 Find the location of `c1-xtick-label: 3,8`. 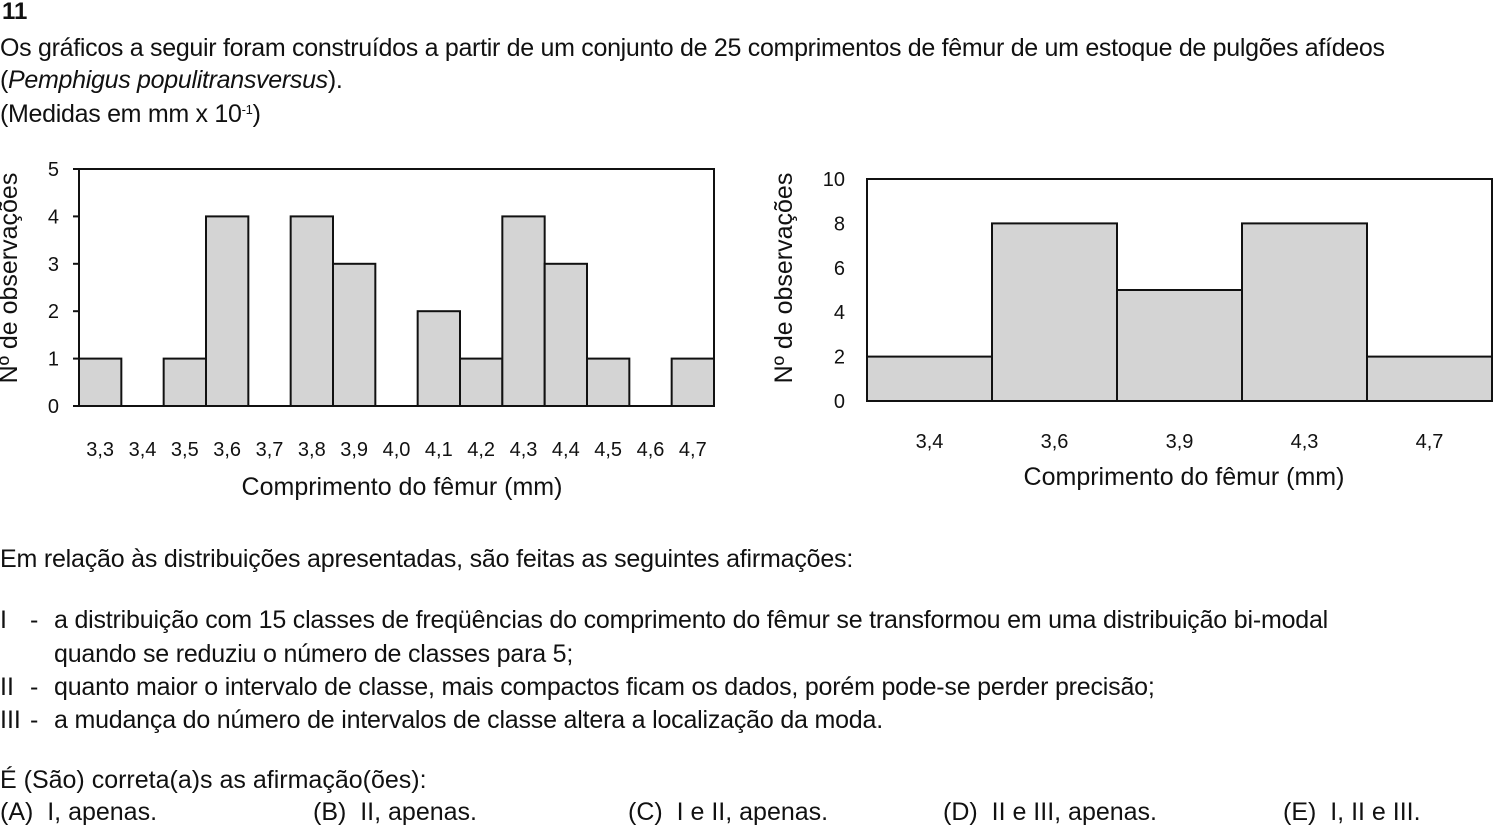

c1-xtick-label: 3,8 is located at coordinates (312, 450).